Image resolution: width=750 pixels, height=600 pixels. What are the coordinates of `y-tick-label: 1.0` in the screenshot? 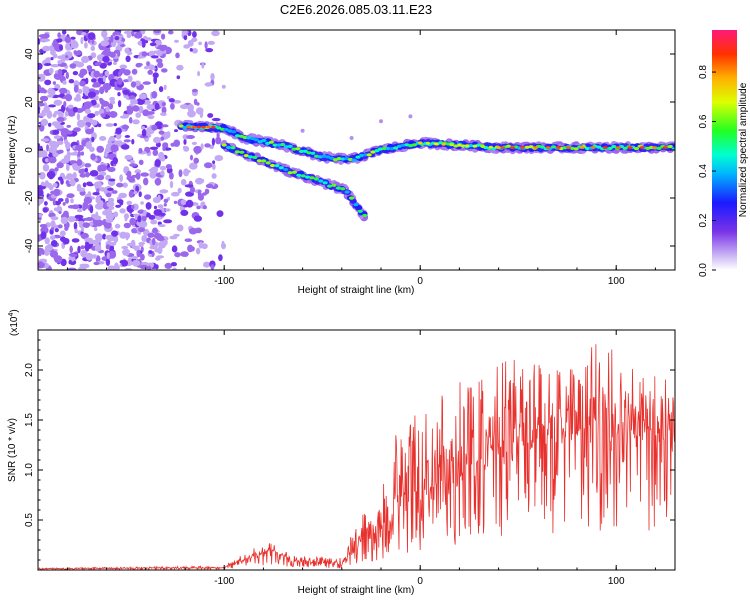 It's located at (29, 470).